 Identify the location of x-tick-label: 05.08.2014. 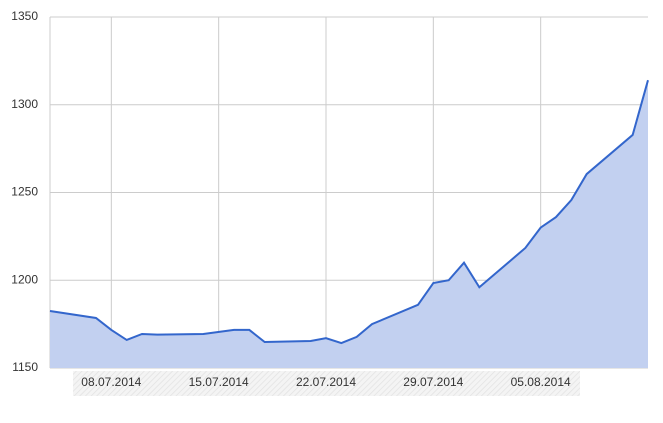
(541, 382).